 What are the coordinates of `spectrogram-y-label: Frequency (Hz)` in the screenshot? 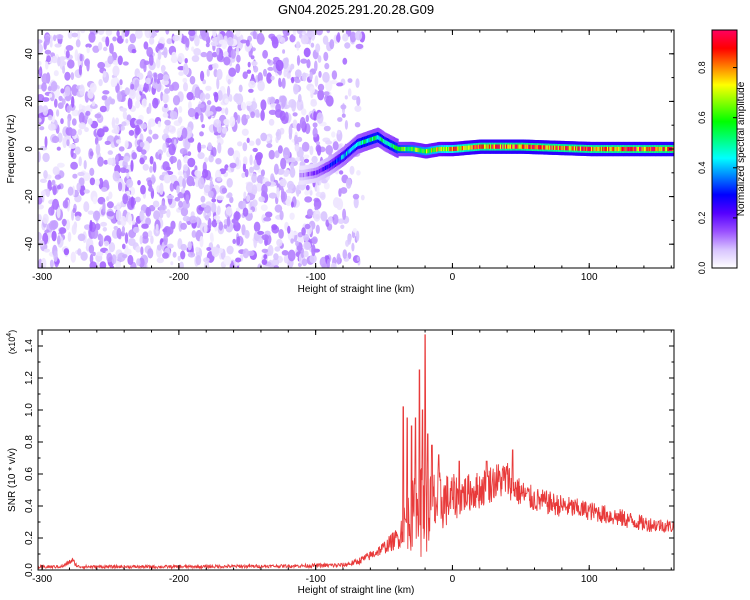 It's located at (11, 149).